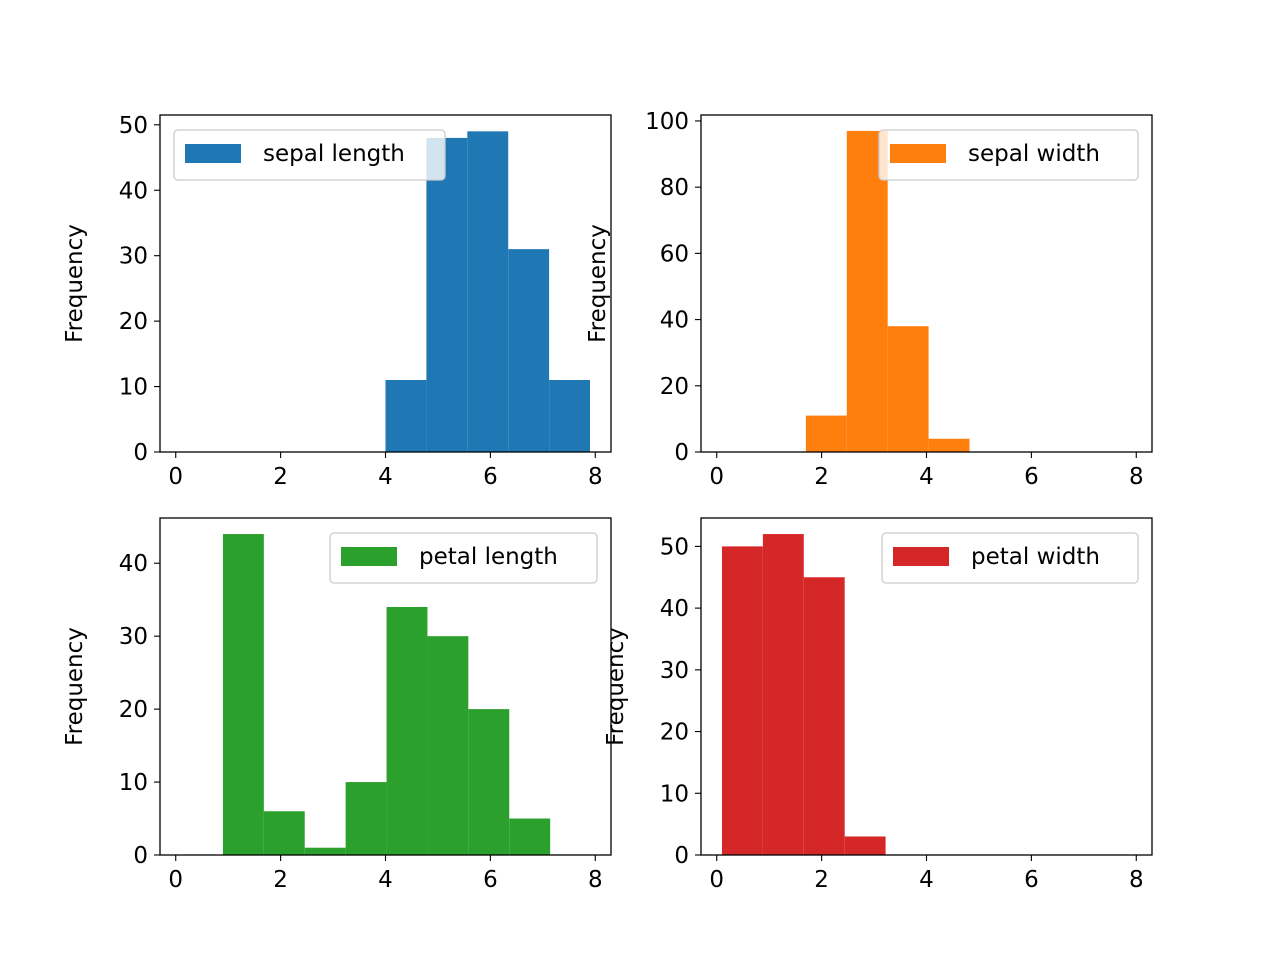 The height and width of the screenshot is (960, 1280). I want to click on y-tick-label: 100, so click(667, 122).